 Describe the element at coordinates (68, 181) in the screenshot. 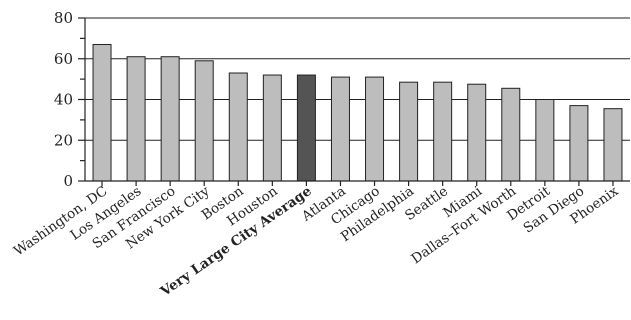

I see `y-tick-label-0: 0` at that location.